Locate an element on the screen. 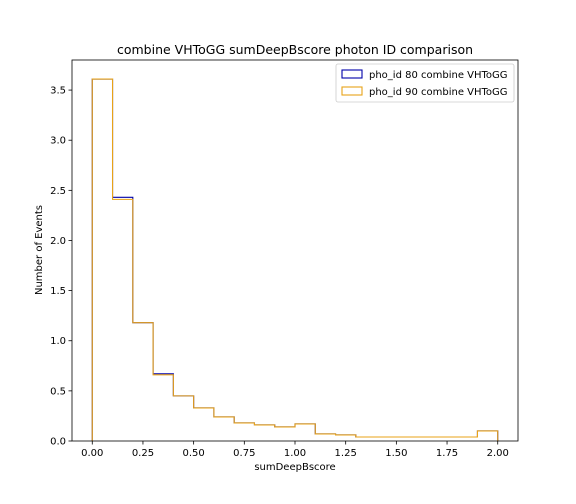  y-tick-label: 0.5 is located at coordinates (58, 391).